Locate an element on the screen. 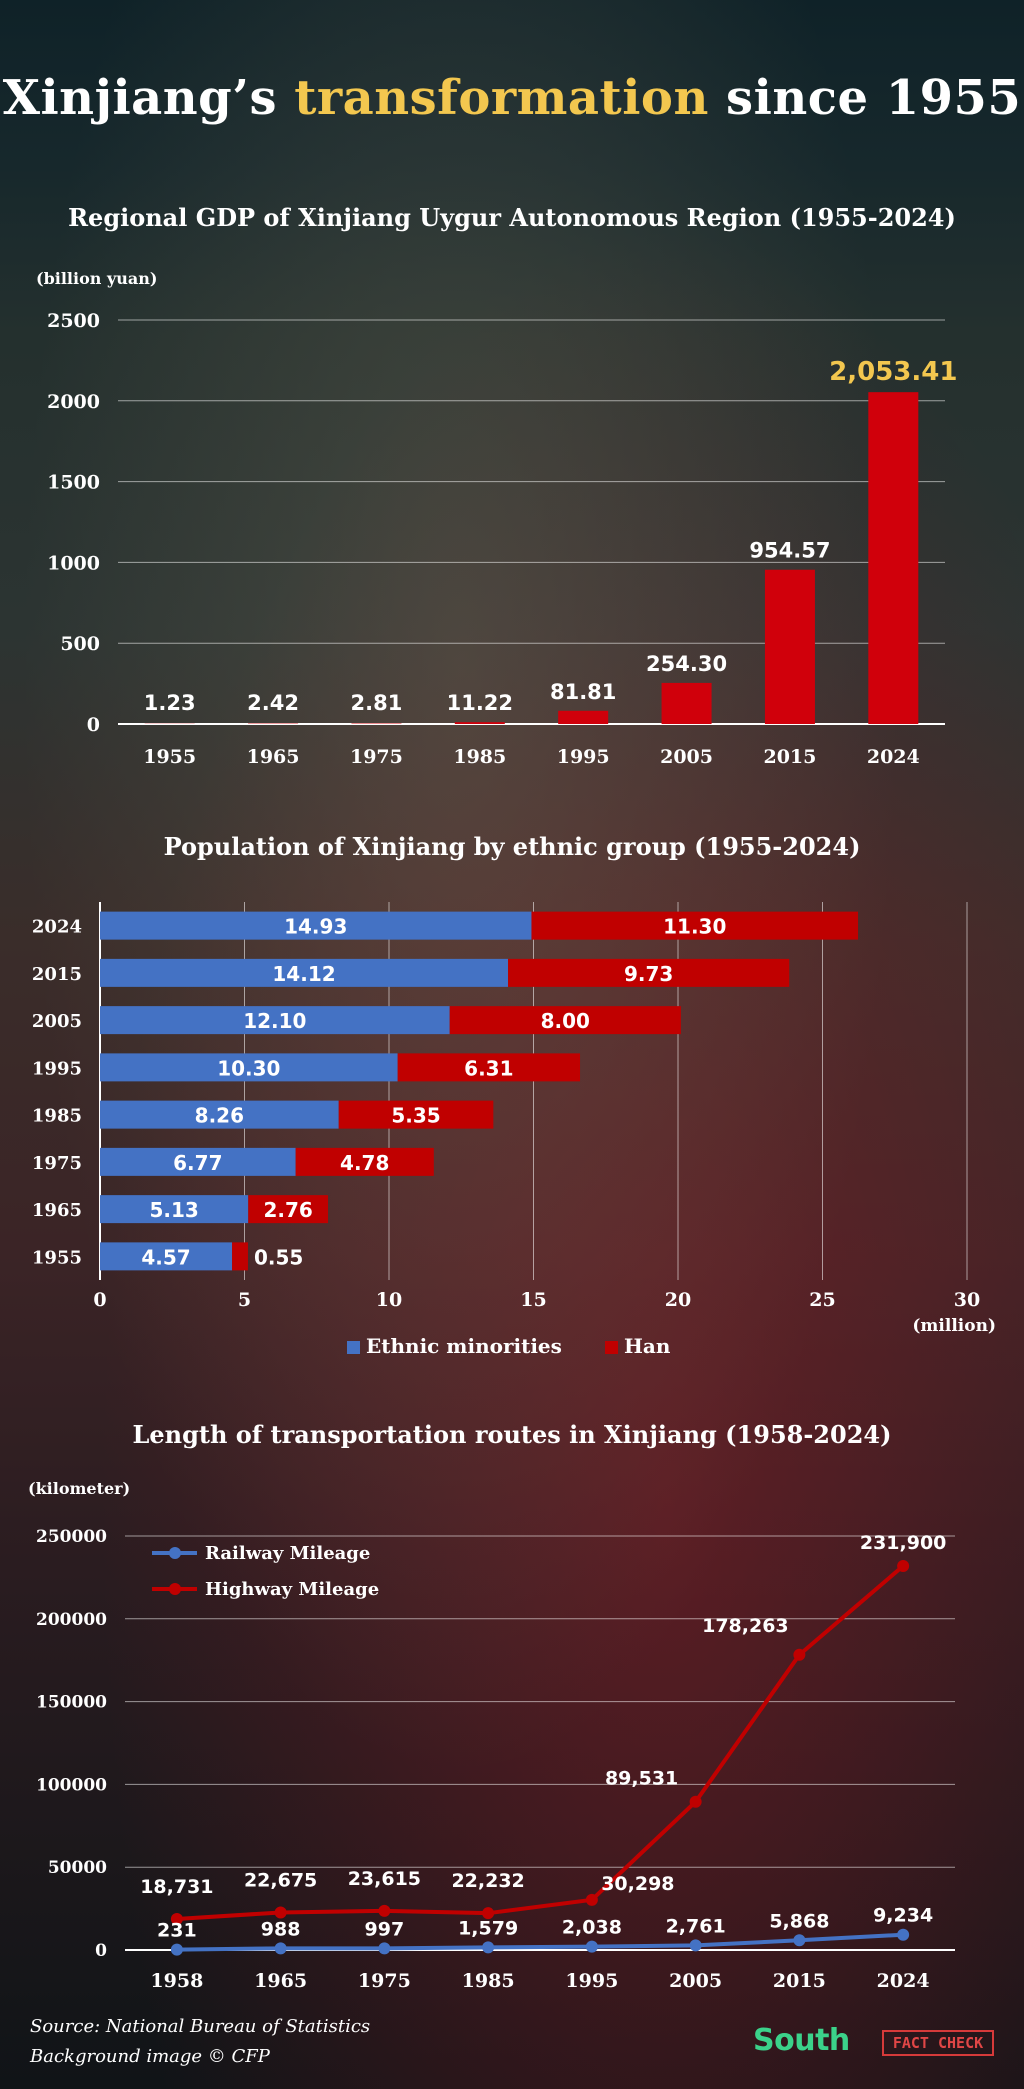  gdp-x-tick-label: 2015 is located at coordinates (789, 757).